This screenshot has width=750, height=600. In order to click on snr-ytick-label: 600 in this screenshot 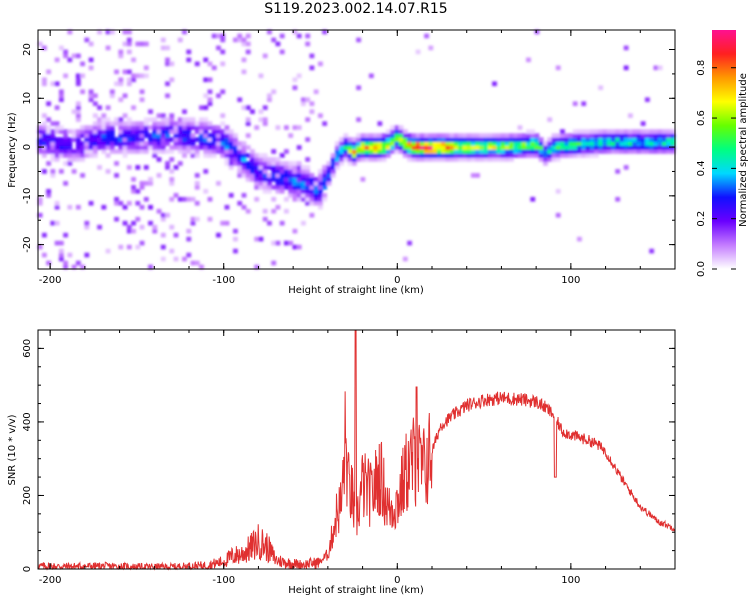, I will do `click(27, 348)`.